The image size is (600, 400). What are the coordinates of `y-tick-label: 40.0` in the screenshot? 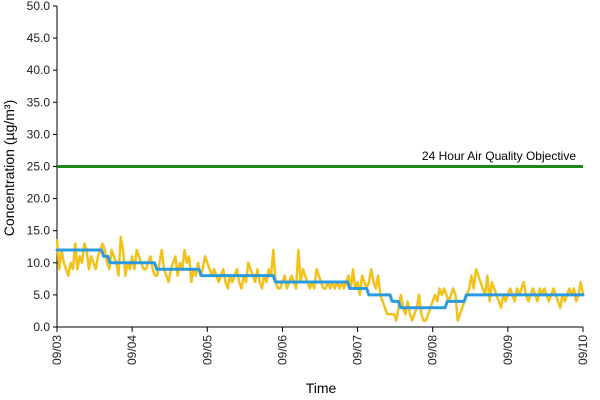 It's located at (39, 70).